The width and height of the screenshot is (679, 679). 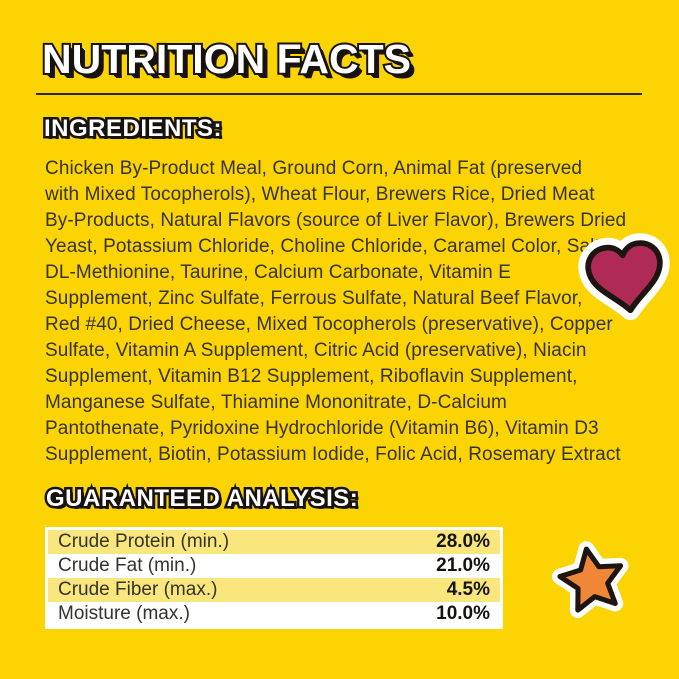 What do you see at coordinates (274, 590) in the screenshot?
I see `table-row: Crude Fiber (max.) 4.5%` at bounding box center [274, 590].